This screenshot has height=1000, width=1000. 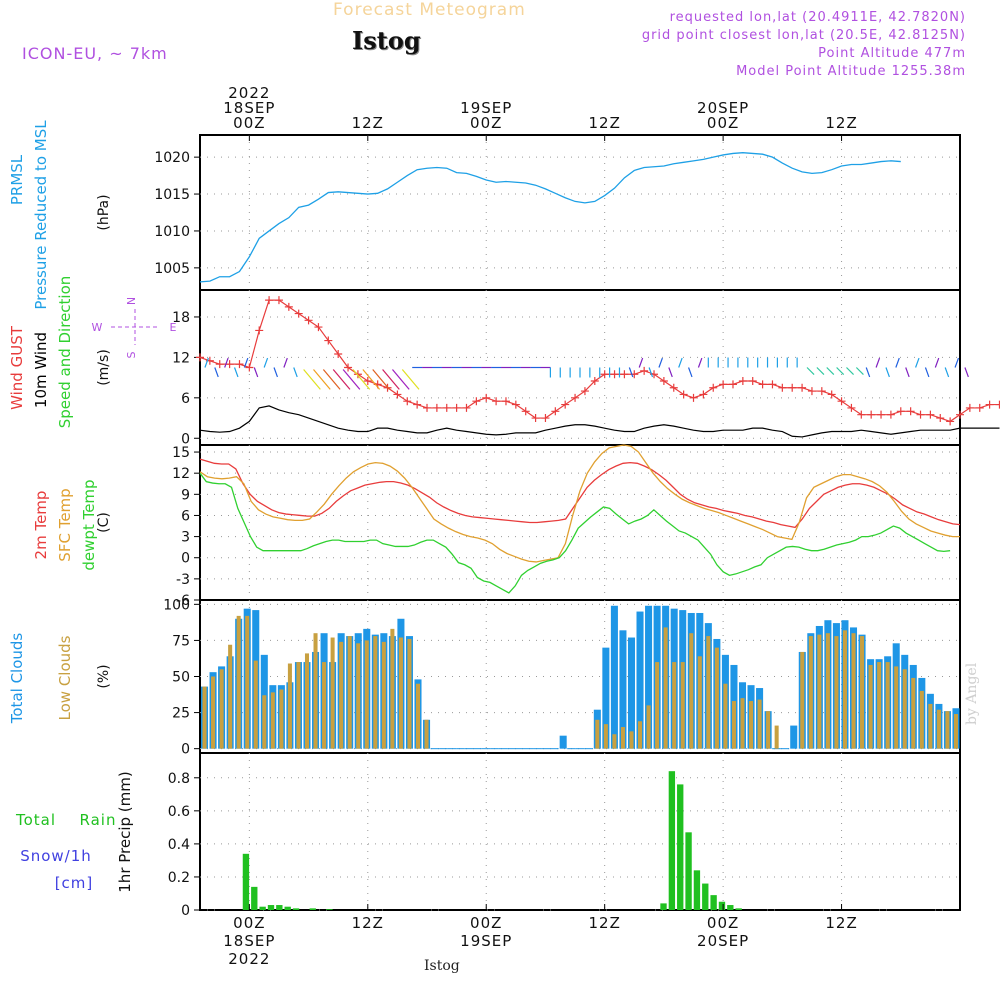 What do you see at coordinates (41, 215) in the screenshot?
I see `pressure-label-long: Pressure Reduced to MSL` at bounding box center [41, 215].